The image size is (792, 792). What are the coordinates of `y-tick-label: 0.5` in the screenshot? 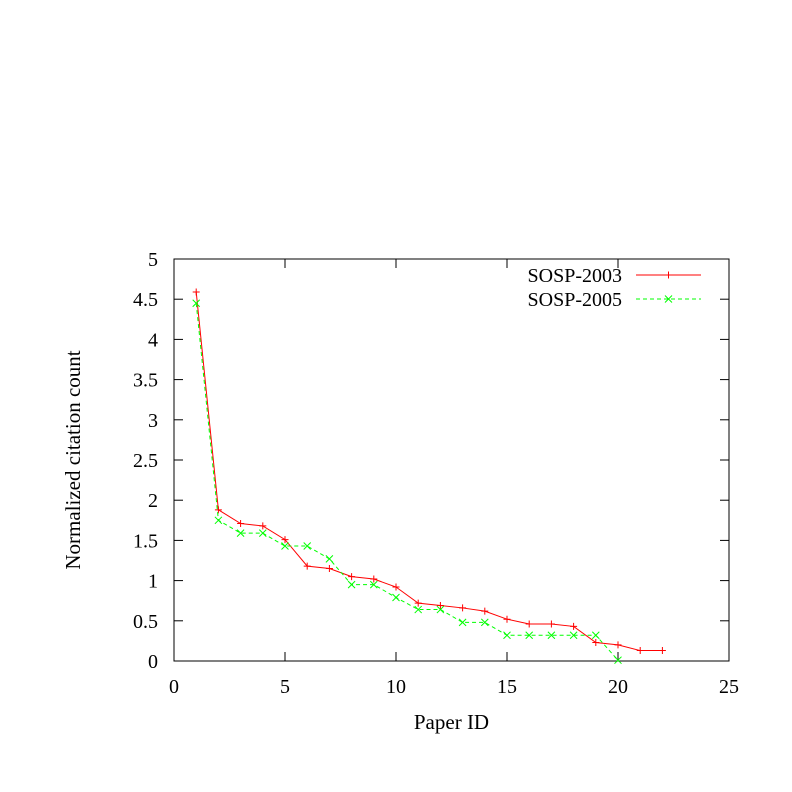 It's located at (145, 622).